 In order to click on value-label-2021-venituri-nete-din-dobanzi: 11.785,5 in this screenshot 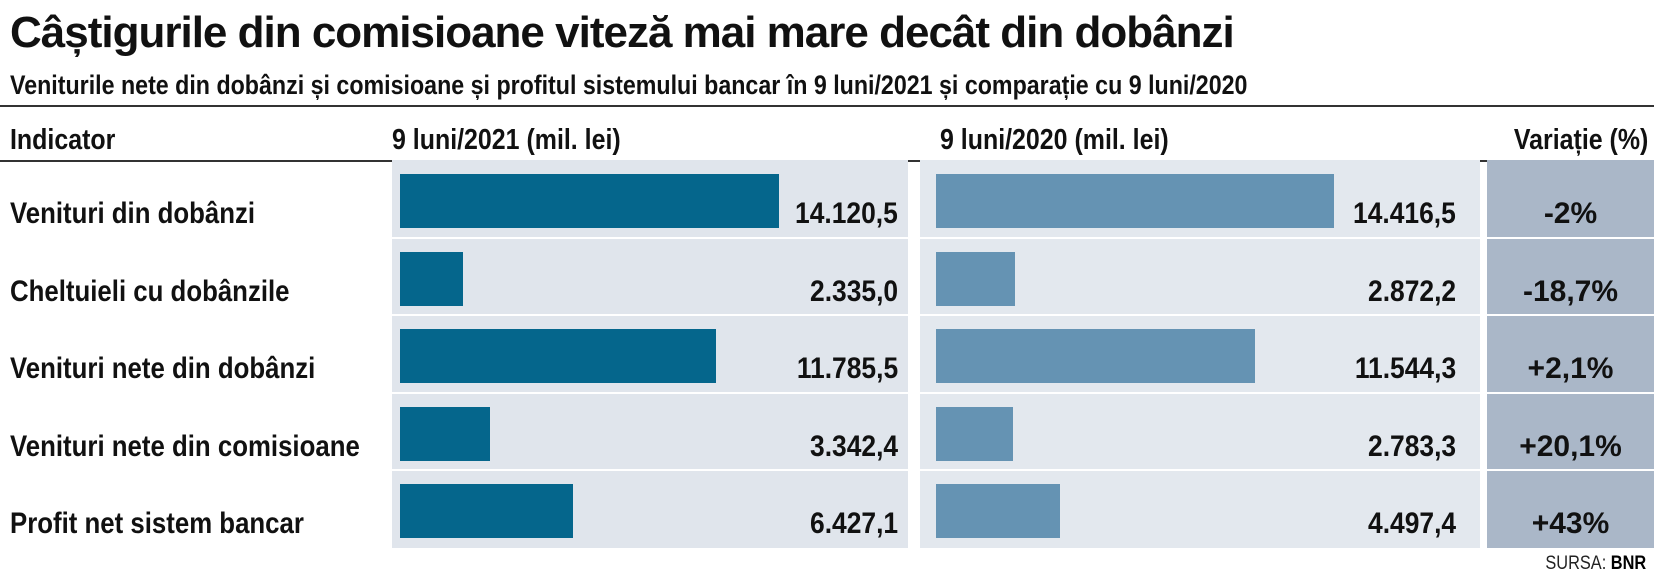, I will do `click(847, 368)`.